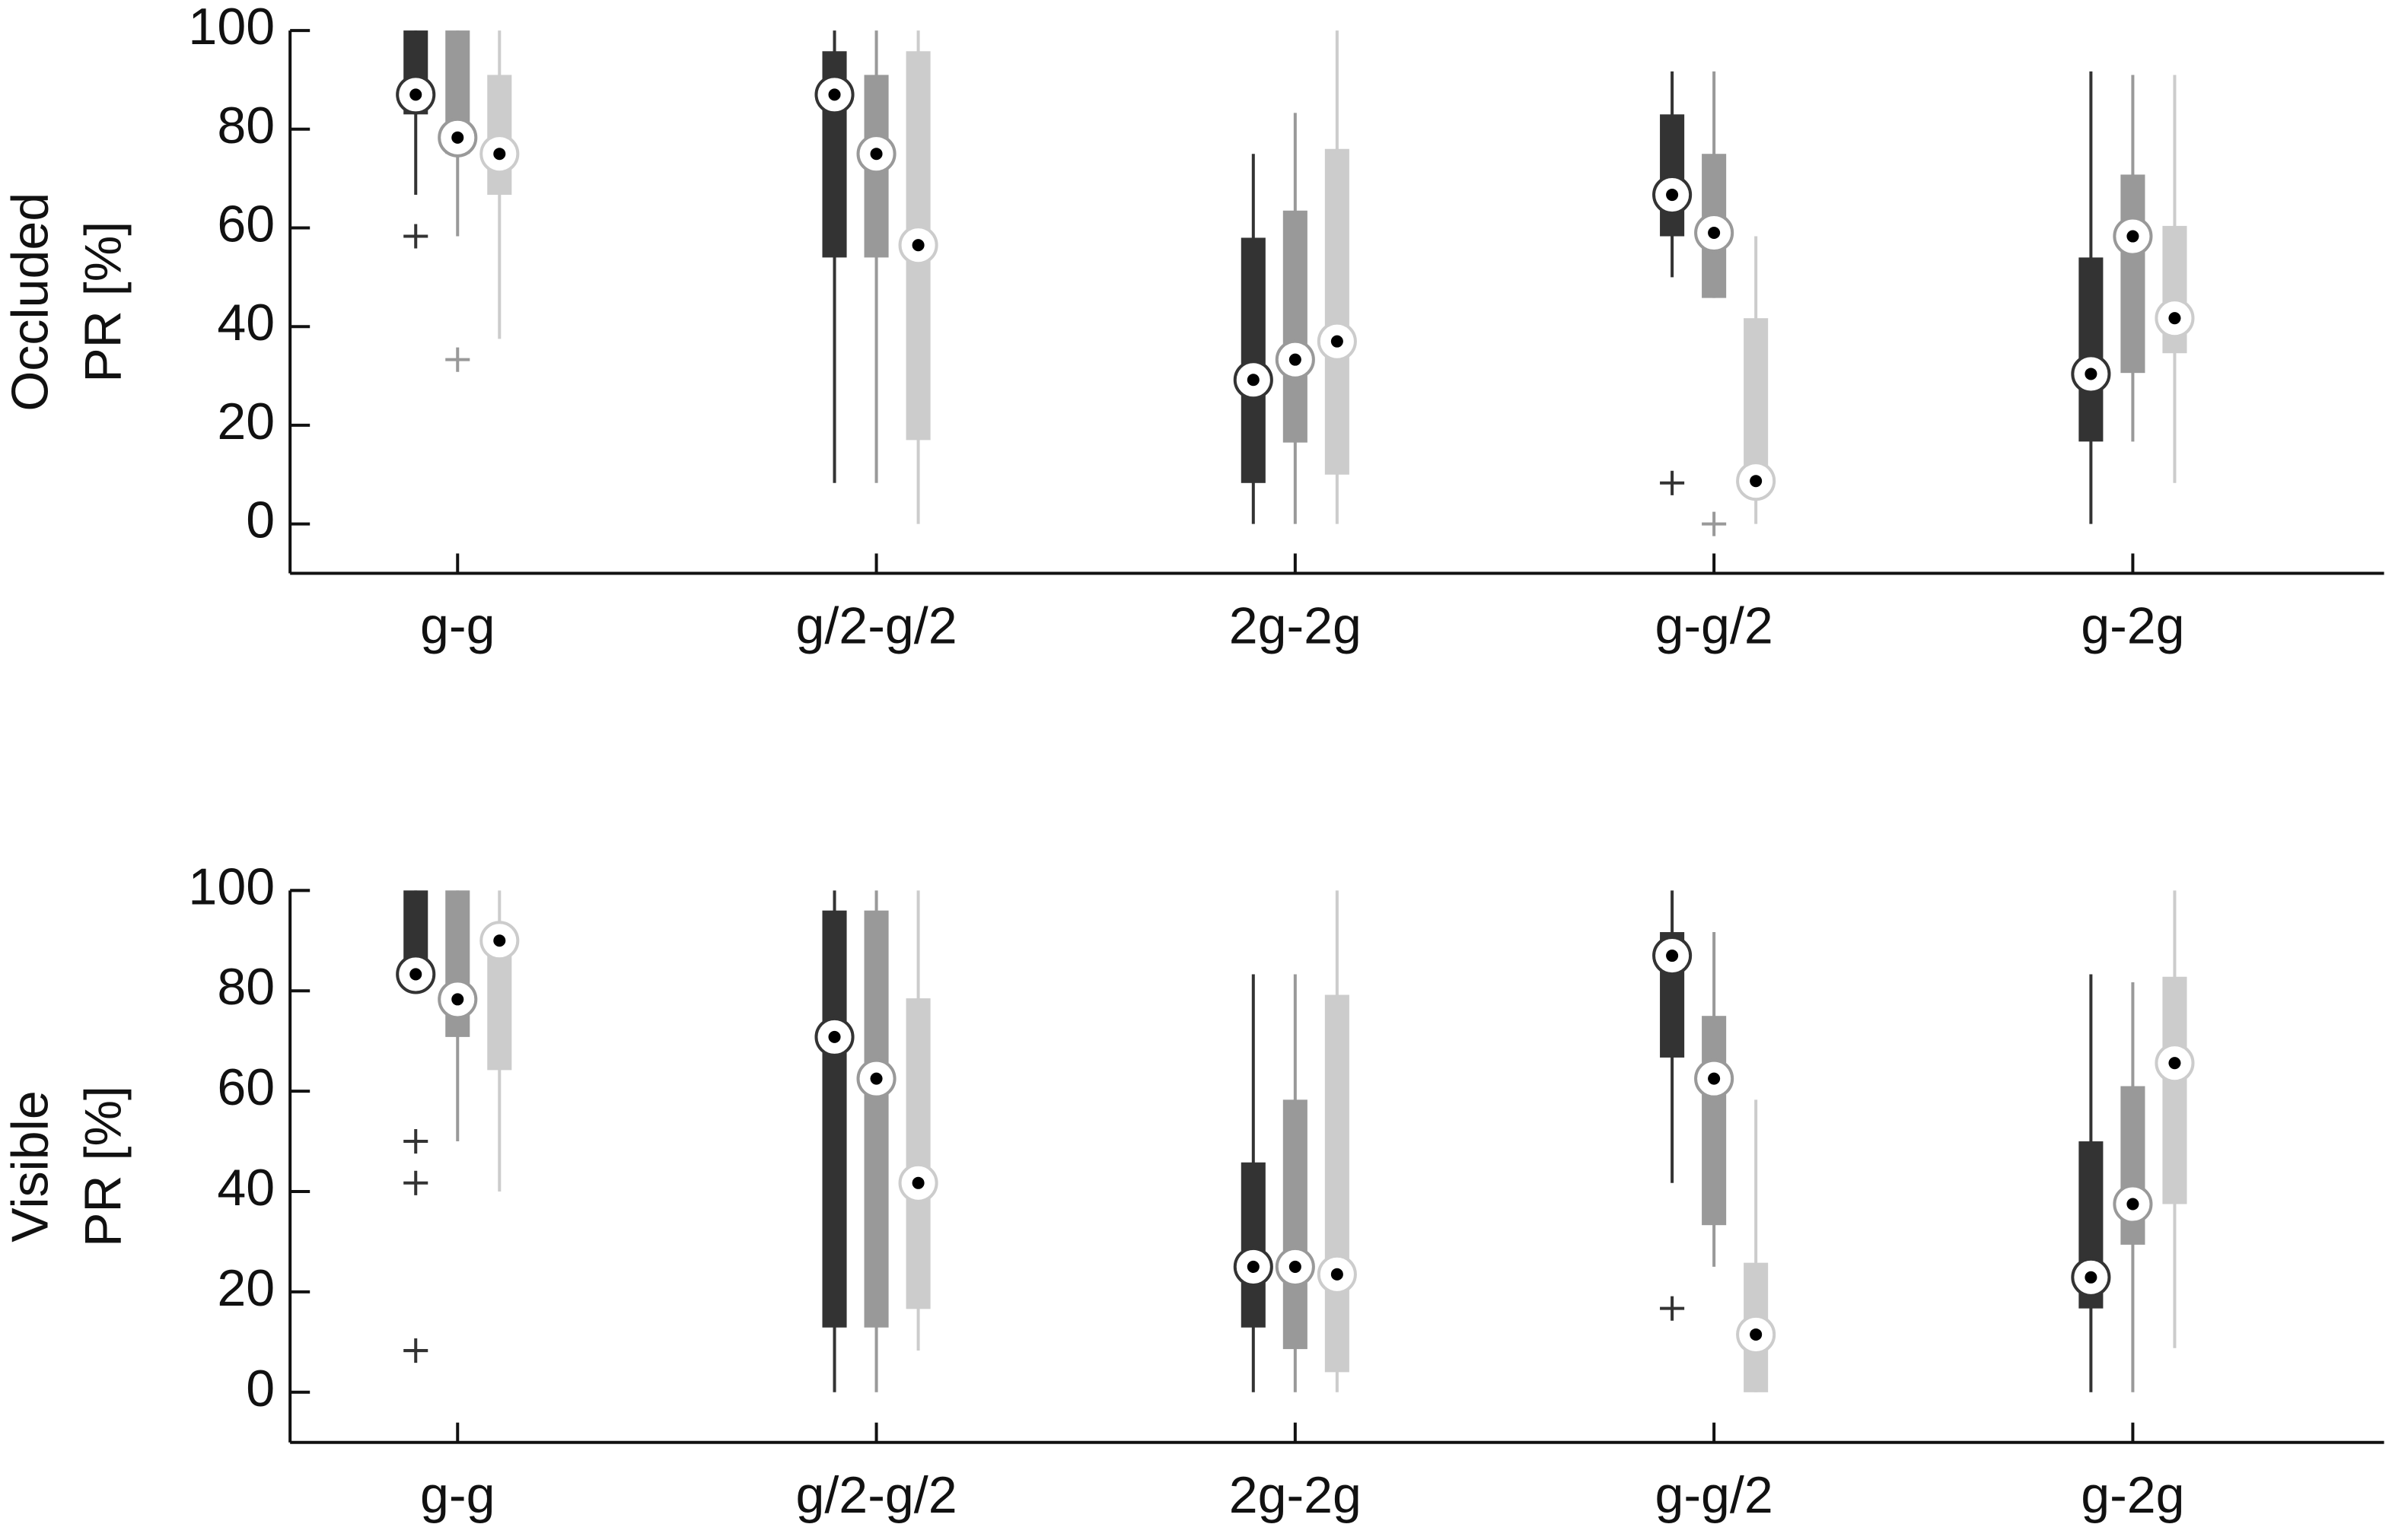 The image size is (2392, 1540). I want to click on y-axis-label: Occluded, so click(30, 302).